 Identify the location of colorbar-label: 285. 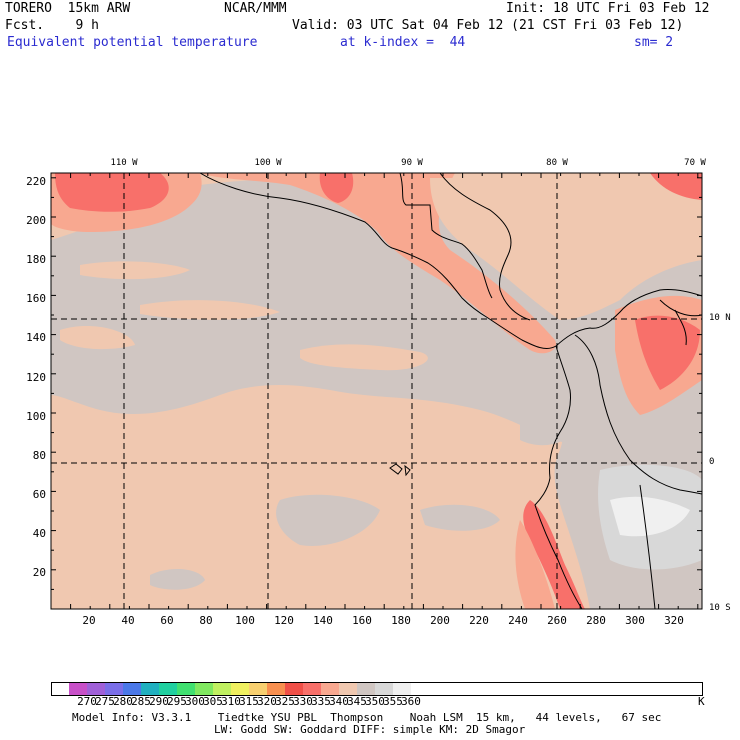
(141, 701).